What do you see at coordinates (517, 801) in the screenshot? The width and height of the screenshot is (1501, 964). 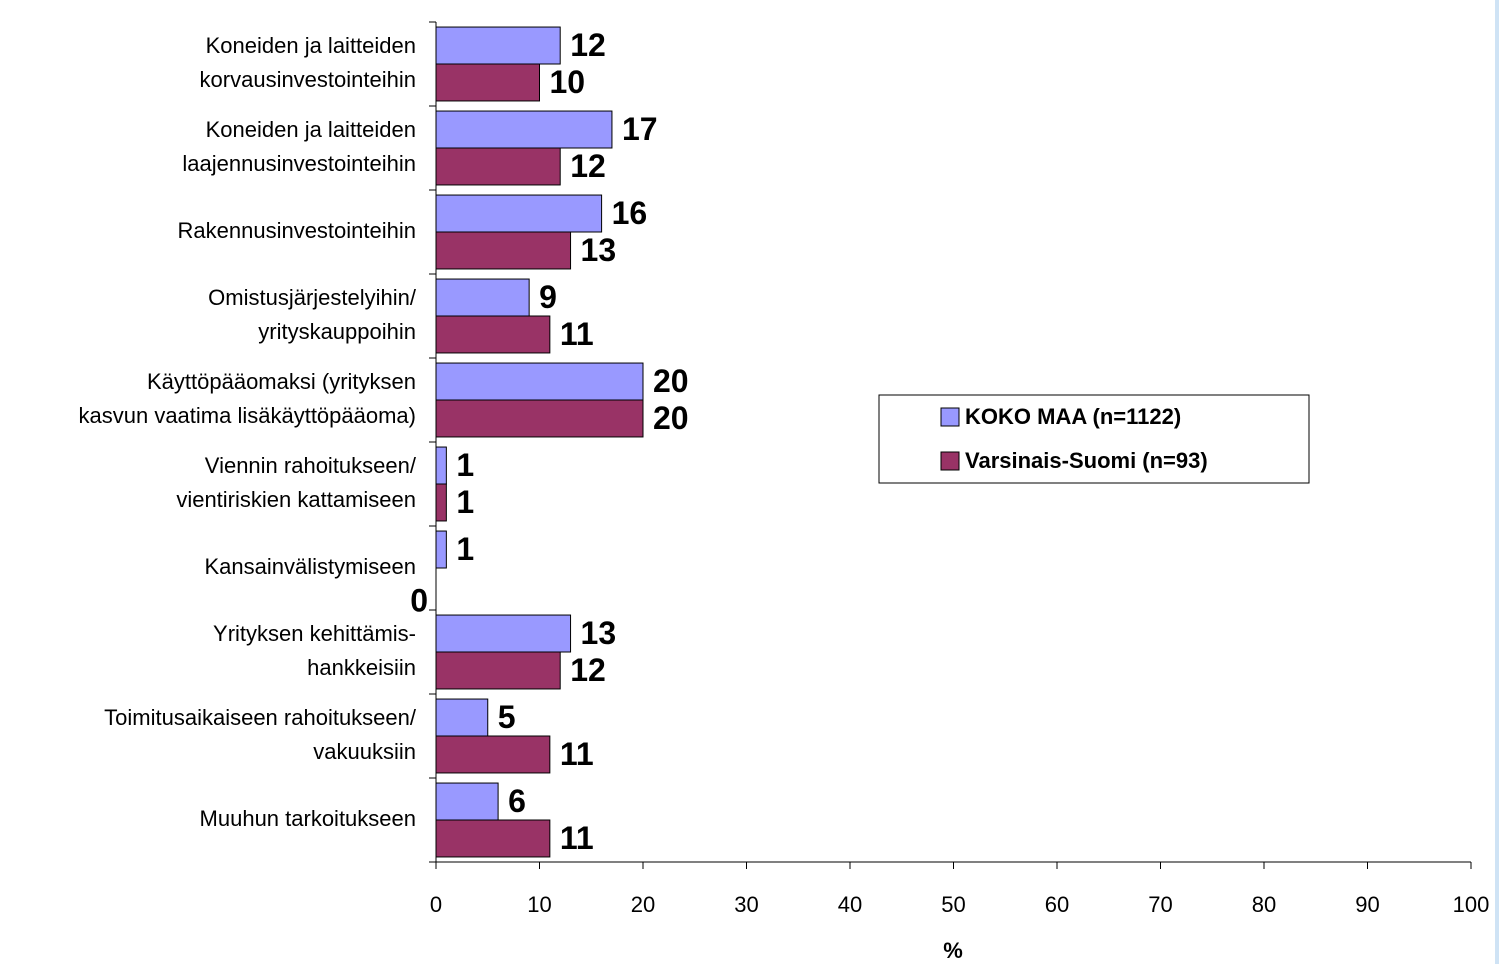 I see `value-label: 6` at bounding box center [517, 801].